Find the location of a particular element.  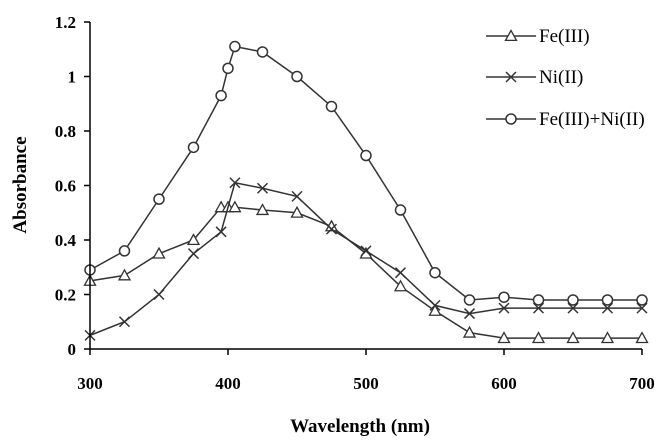

legend-label: Ni(II) is located at coordinates (561, 77).